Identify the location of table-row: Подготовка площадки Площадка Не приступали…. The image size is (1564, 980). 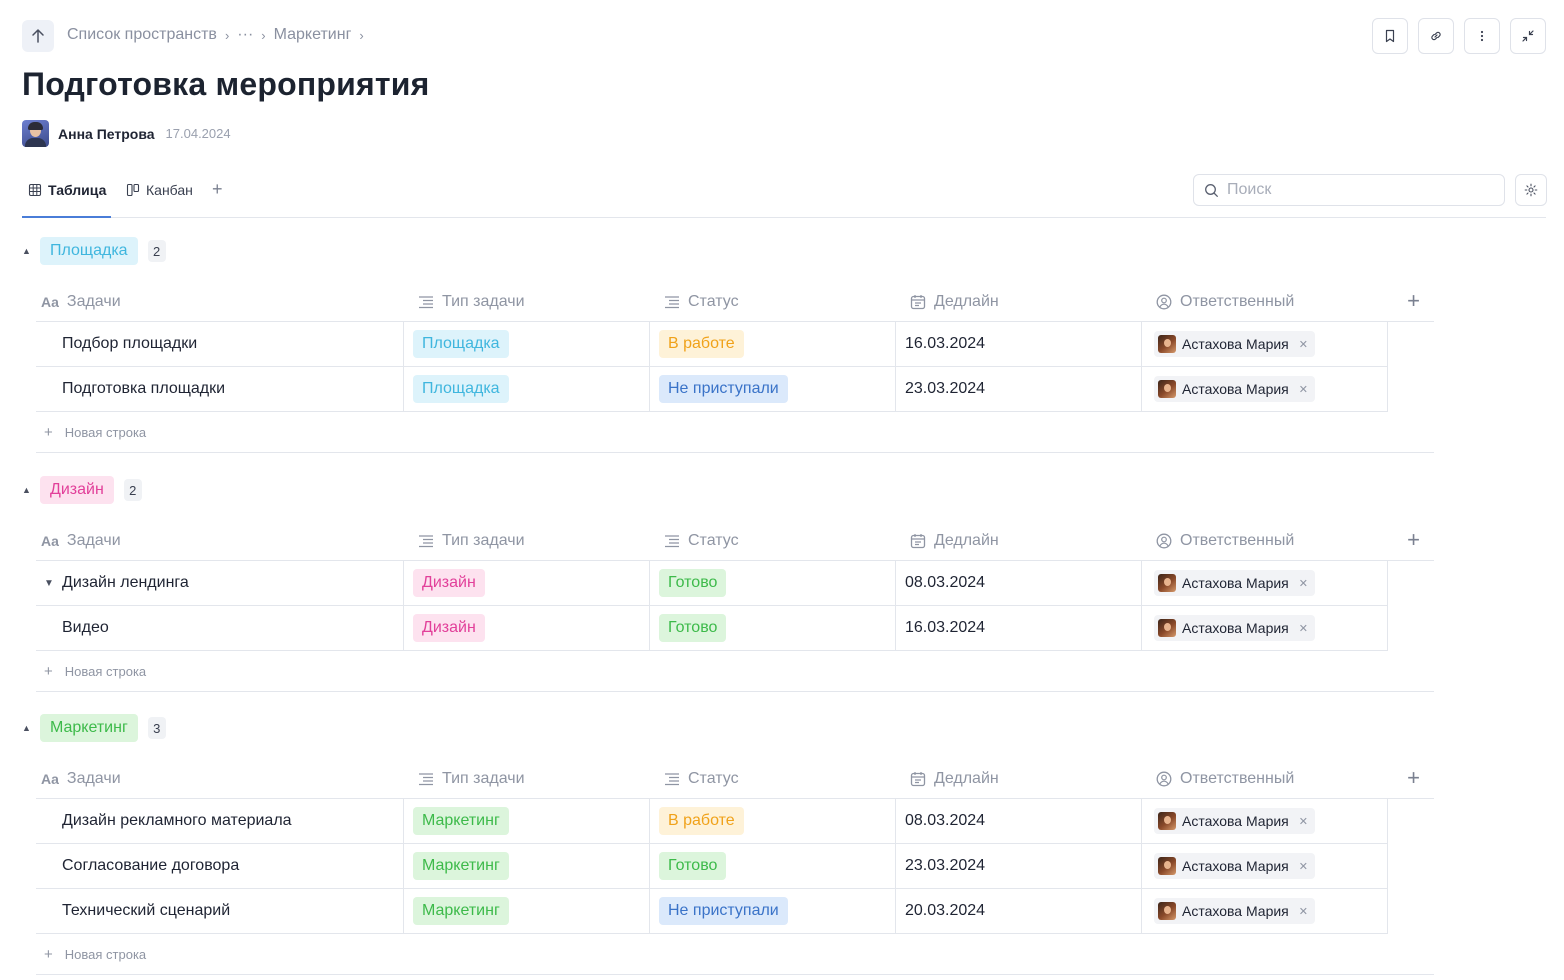
(712, 389).